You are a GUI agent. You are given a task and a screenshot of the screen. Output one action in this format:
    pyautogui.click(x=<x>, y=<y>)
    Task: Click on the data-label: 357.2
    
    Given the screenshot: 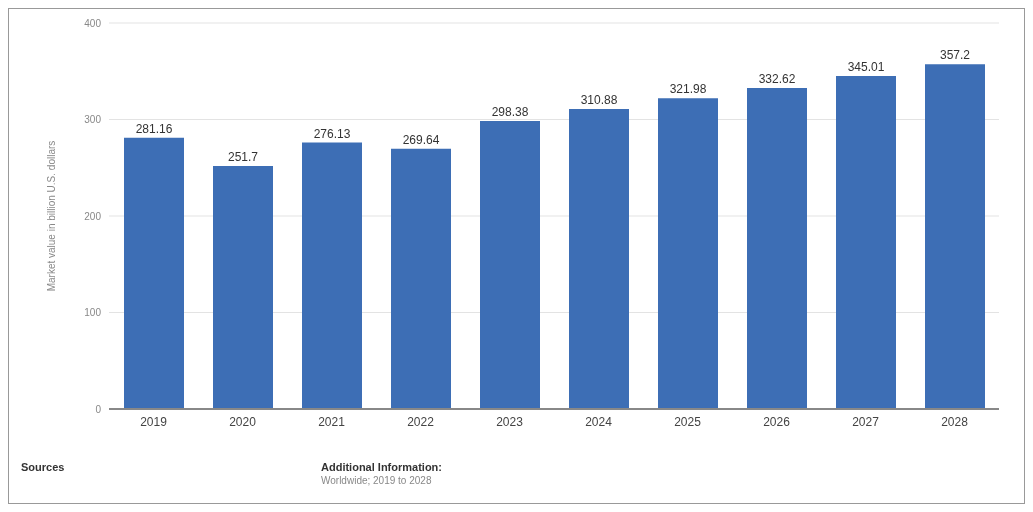 What is the action you would take?
    pyautogui.click(x=955, y=55)
    